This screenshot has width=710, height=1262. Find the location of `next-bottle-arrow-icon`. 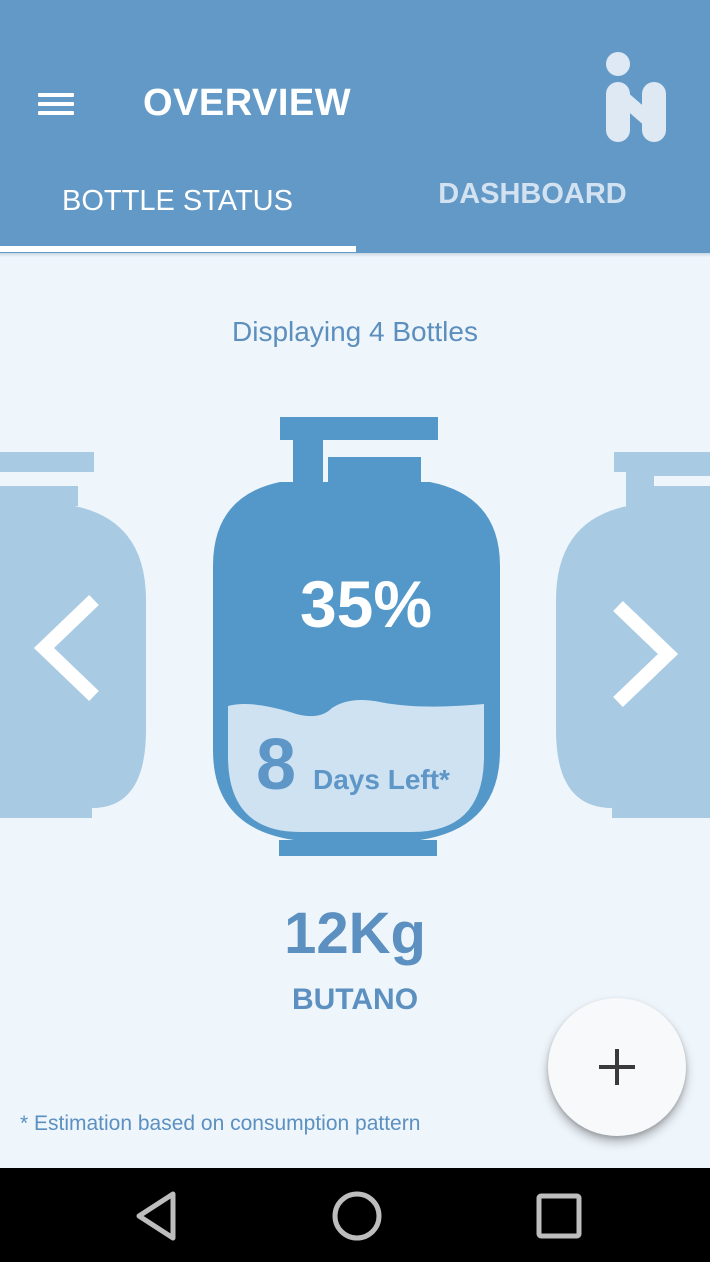

next-bottle-arrow-icon is located at coordinates (644, 656).